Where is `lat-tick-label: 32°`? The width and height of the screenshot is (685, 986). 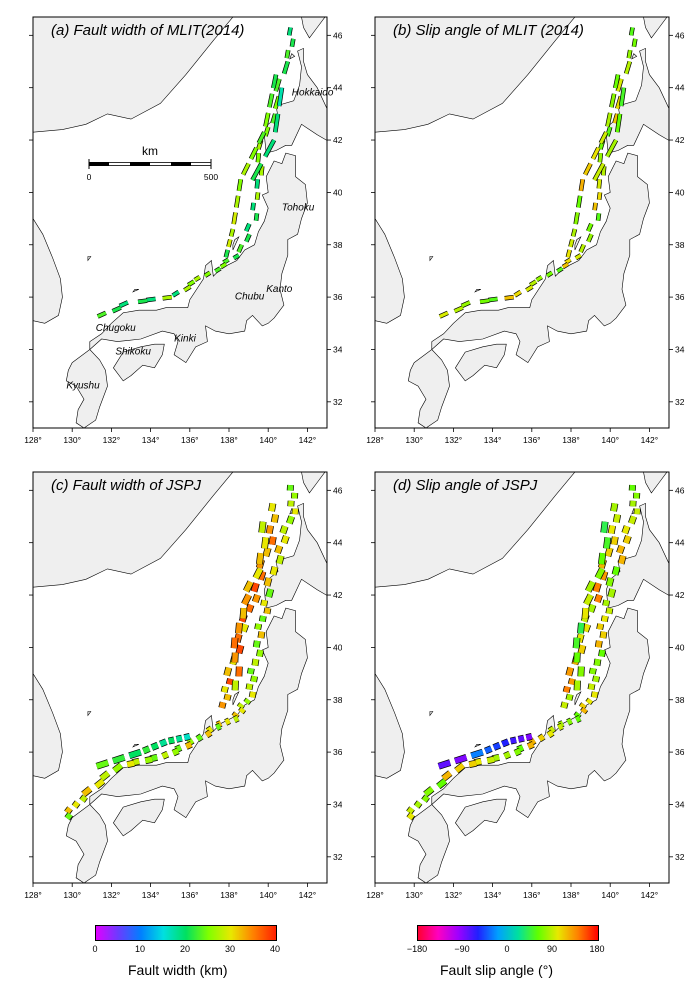
lat-tick-label: 32° is located at coordinates (337, 857).